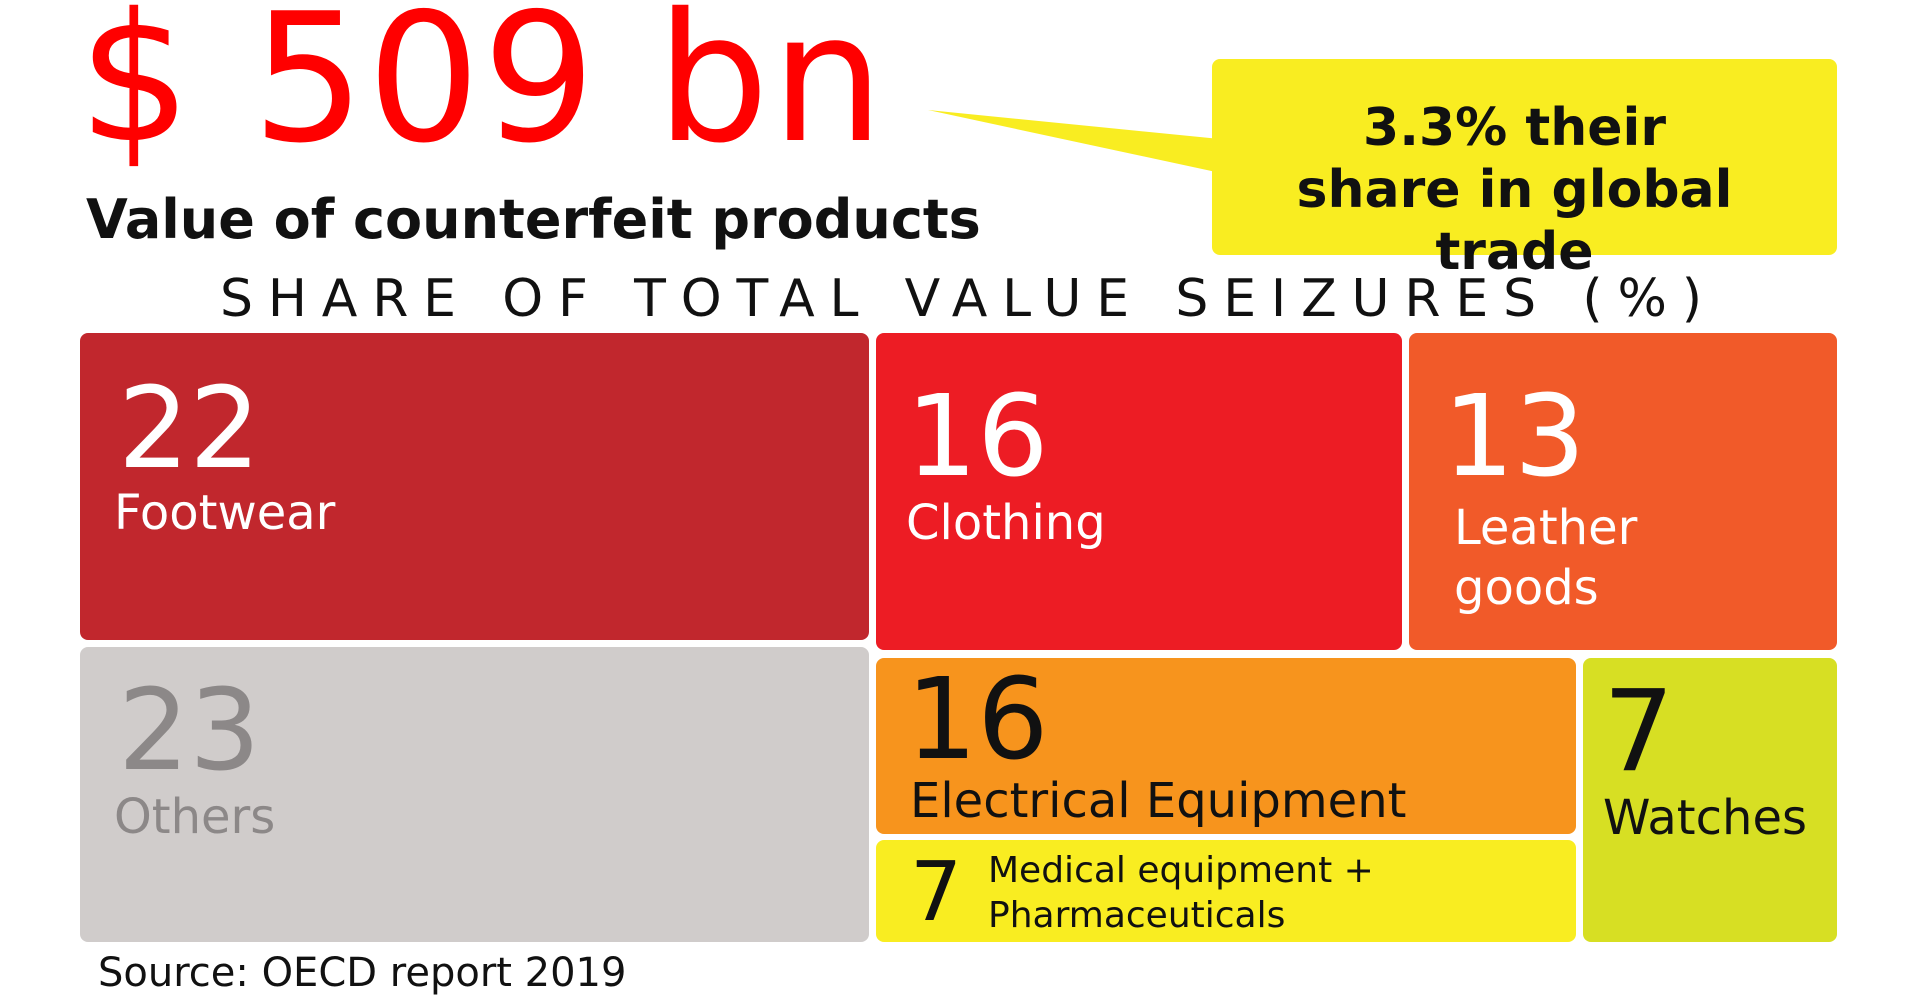  What do you see at coordinates (189, 731) in the screenshot?
I see `value-label: 23` at bounding box center [189, 731].